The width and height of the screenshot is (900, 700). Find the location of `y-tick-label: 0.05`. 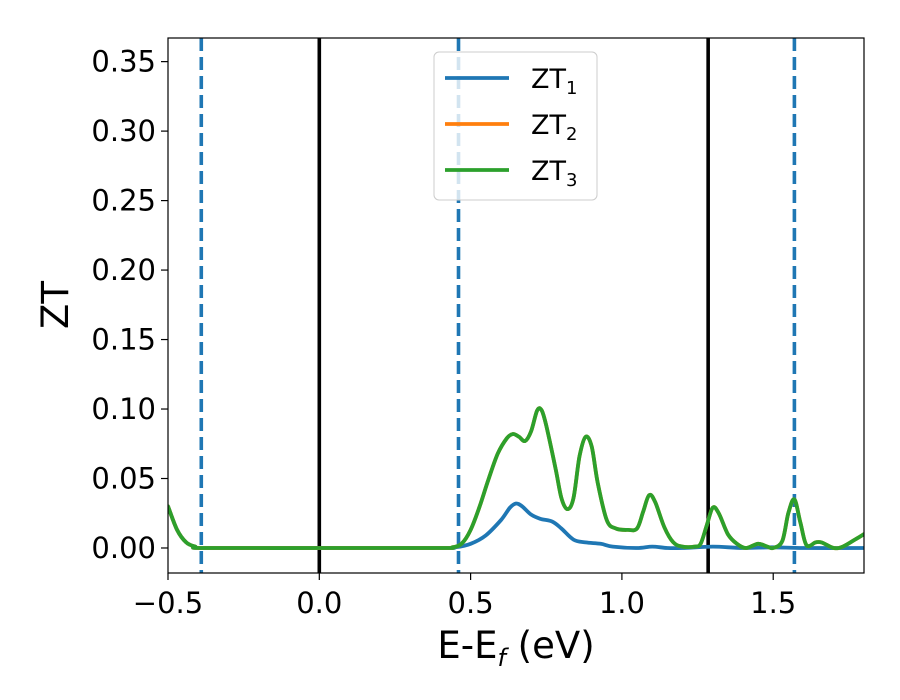

y-tick-label: 0.05 is located at coordinates (123, 479).